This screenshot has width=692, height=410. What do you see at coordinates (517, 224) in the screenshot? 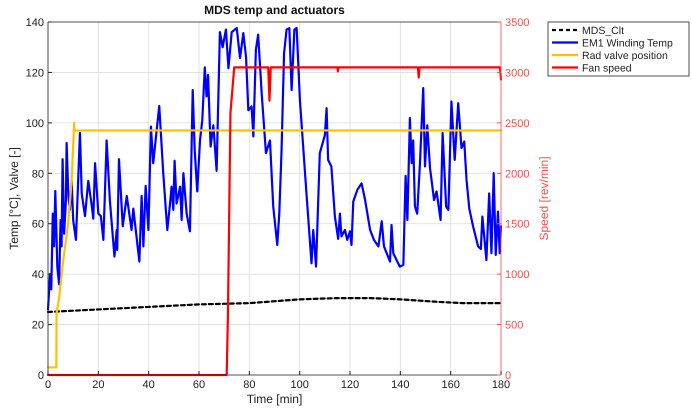
I see `y2-tick-label: 1500` at bounding box center [517, 224].